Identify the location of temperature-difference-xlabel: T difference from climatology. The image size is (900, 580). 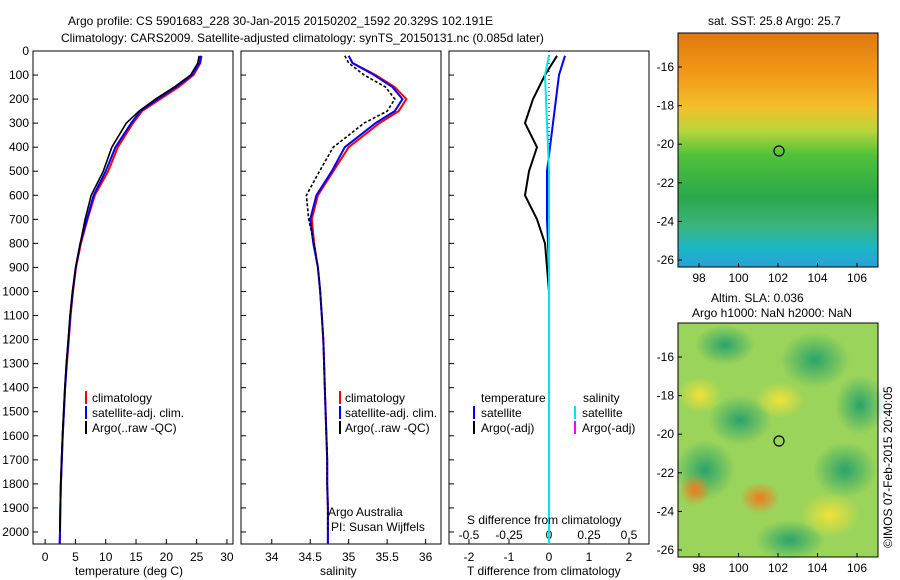
(544, 571).